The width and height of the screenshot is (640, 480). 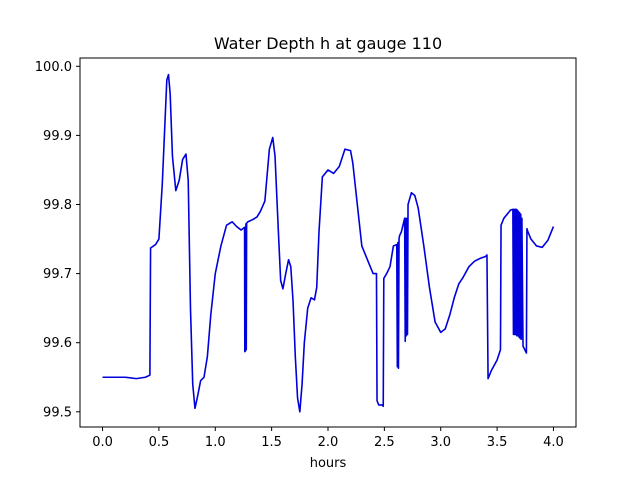 I want to click on y-tick-label: 99.5, so click(x=57, y=412).